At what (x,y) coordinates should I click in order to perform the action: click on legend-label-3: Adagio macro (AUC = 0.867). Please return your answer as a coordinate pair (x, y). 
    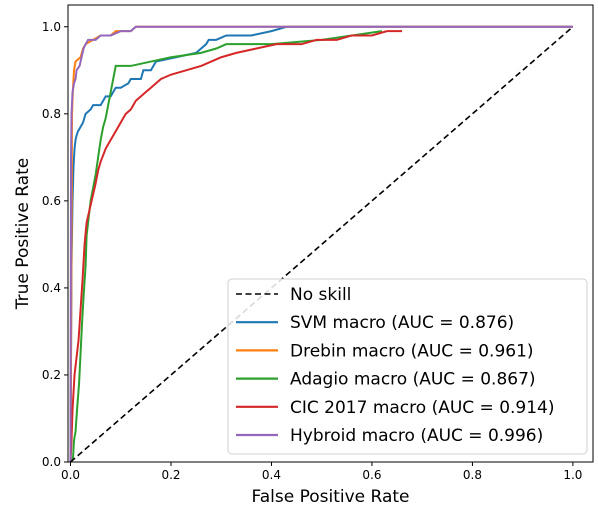
    Looking at the image, I should click on (413, 380).